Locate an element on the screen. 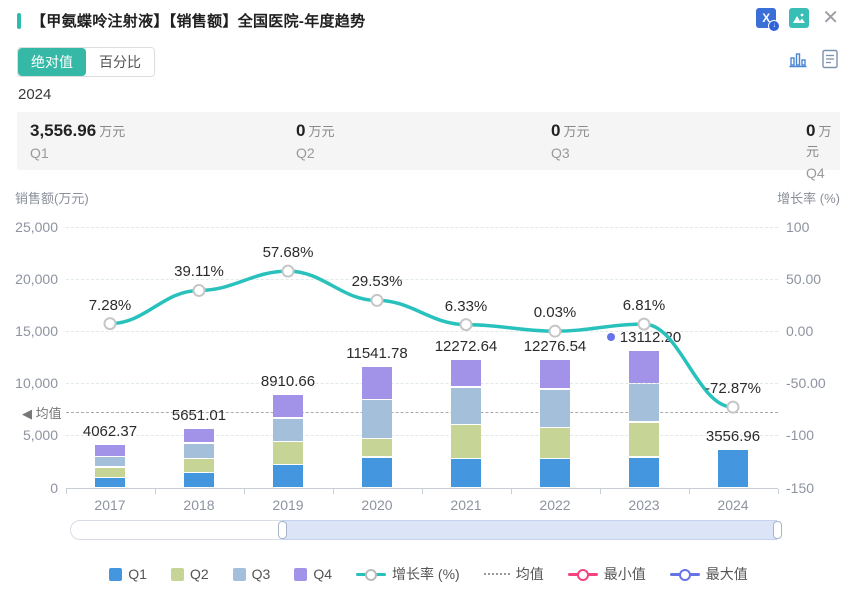 Image resolution: width=857 pixels, height=599 pixels. current-year-label: 2024 is located at coordinates (35, 94).